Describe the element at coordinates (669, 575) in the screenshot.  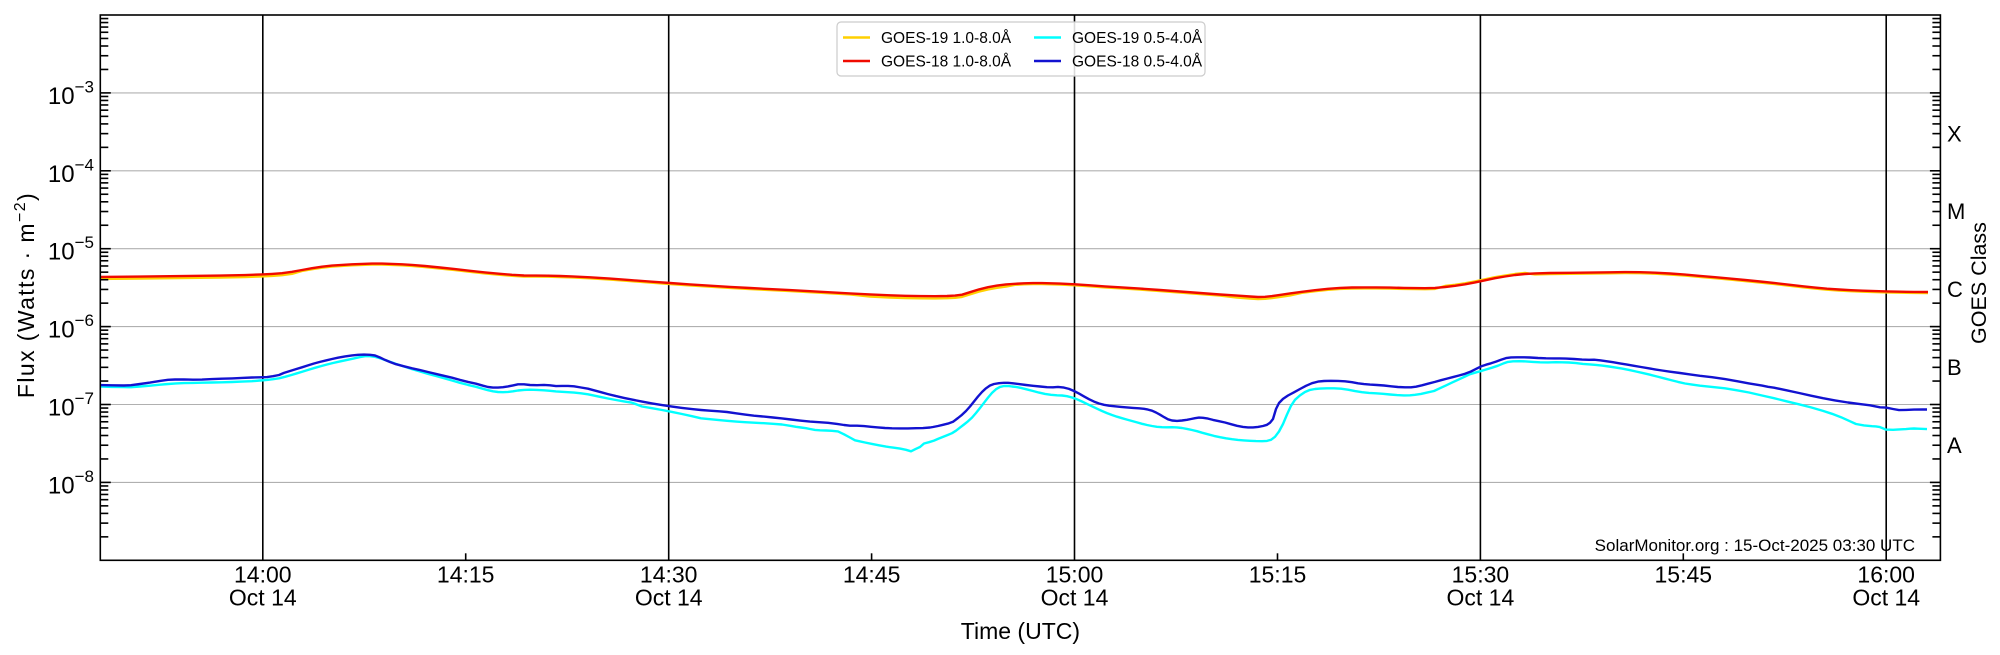
I see `svg-text: 14:30` at that location.